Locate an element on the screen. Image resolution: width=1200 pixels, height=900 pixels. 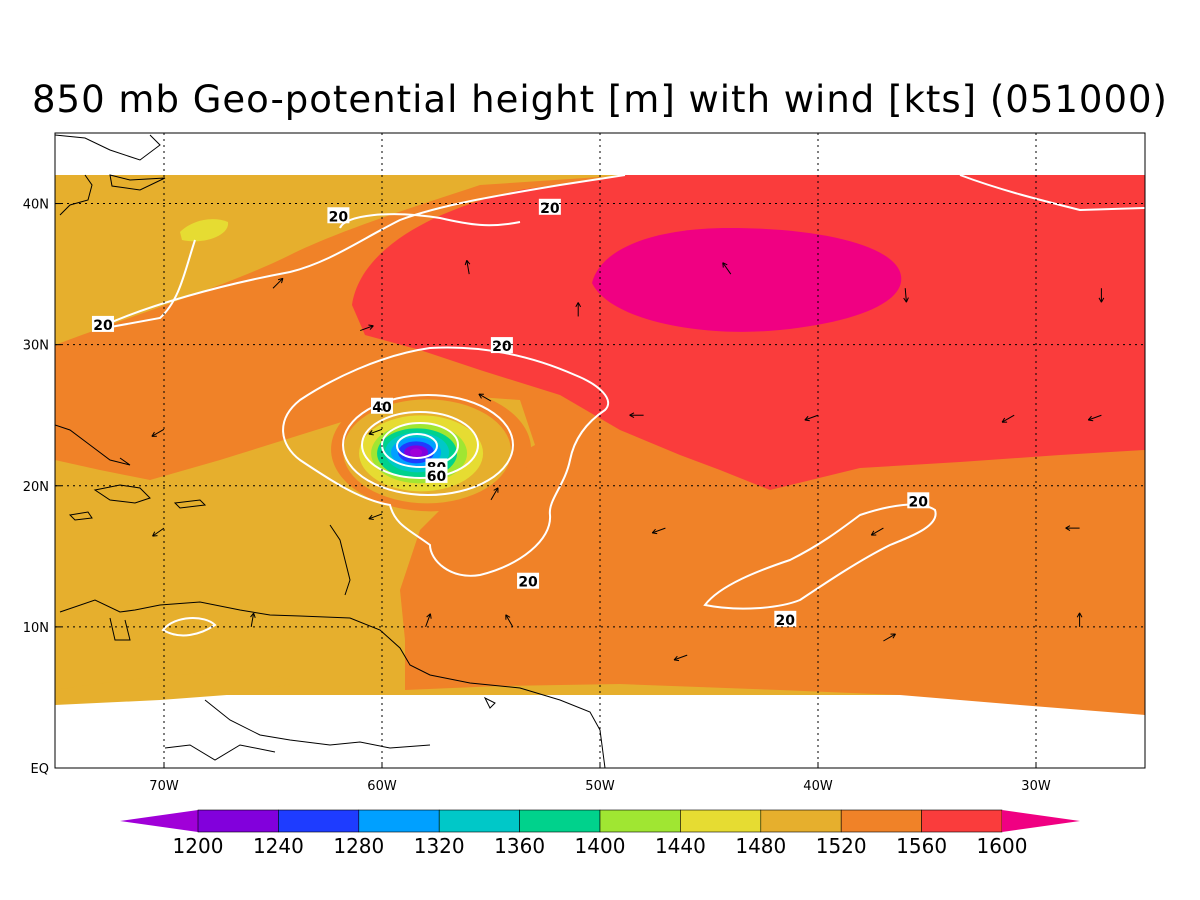
colorbar-label: 1320 is located at coordinates (439, 846).